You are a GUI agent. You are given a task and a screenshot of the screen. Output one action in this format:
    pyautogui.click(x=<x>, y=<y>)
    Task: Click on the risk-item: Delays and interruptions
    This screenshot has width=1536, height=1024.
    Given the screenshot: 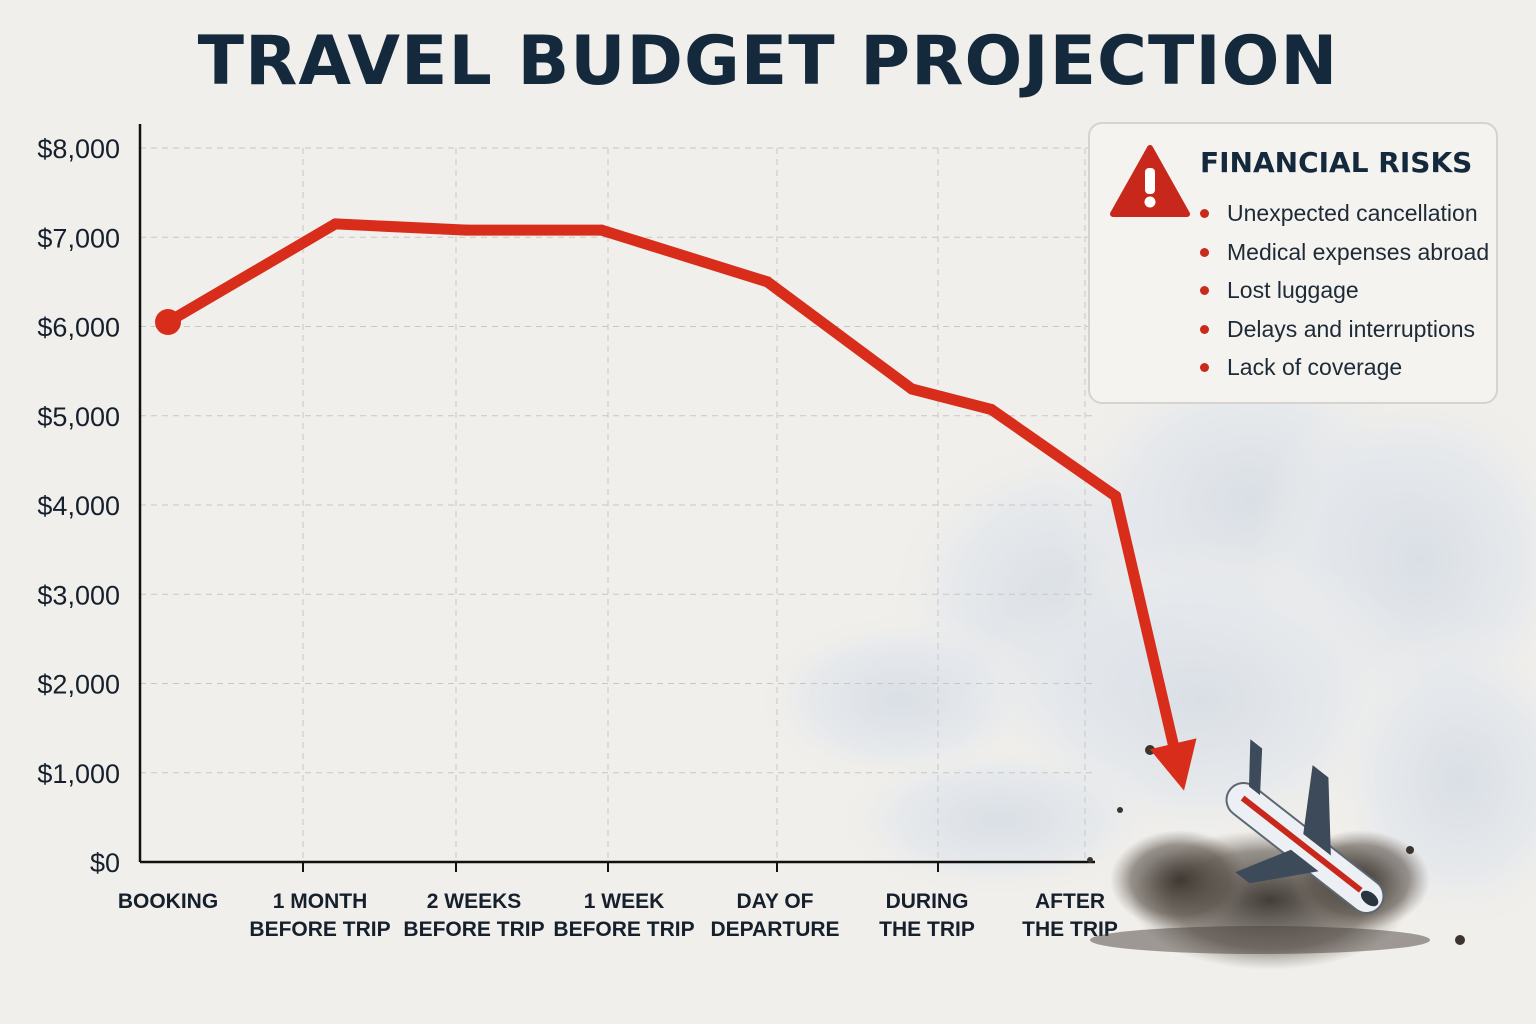 What is the action you would take?
    pyautogui.click(x=1344, y=333)
    